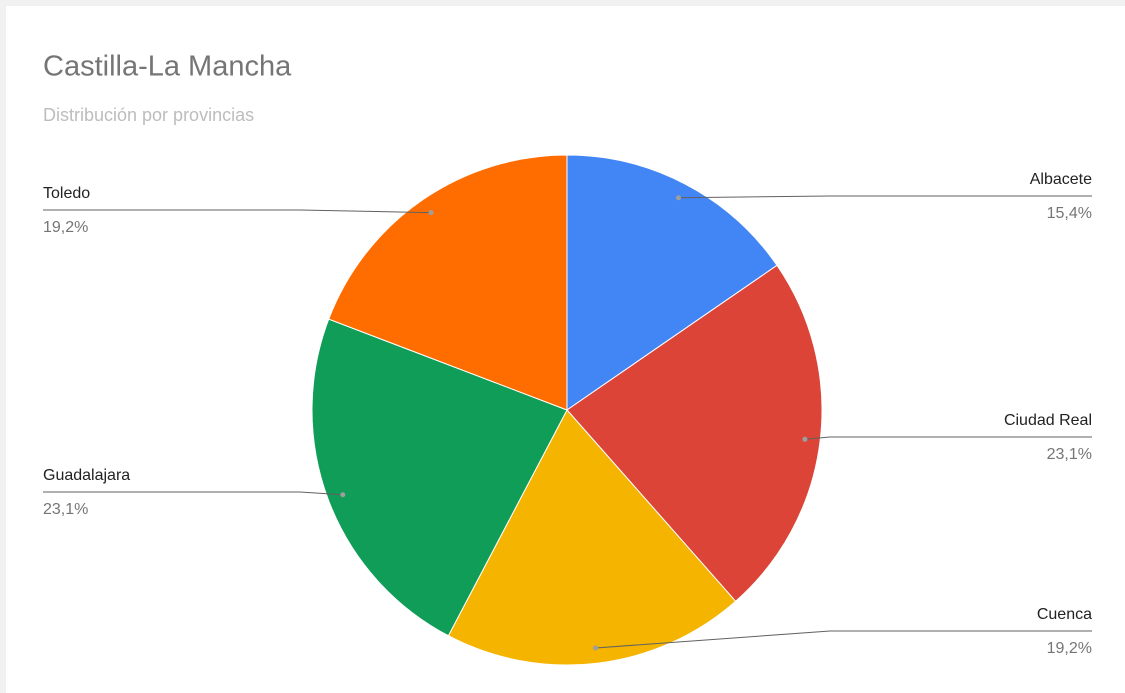 The width and height of the screenshot is (1125, 693). Describe the element at coordinates (1061, 179) in the screenshot. I see `slice-label: Albacete` at that location.